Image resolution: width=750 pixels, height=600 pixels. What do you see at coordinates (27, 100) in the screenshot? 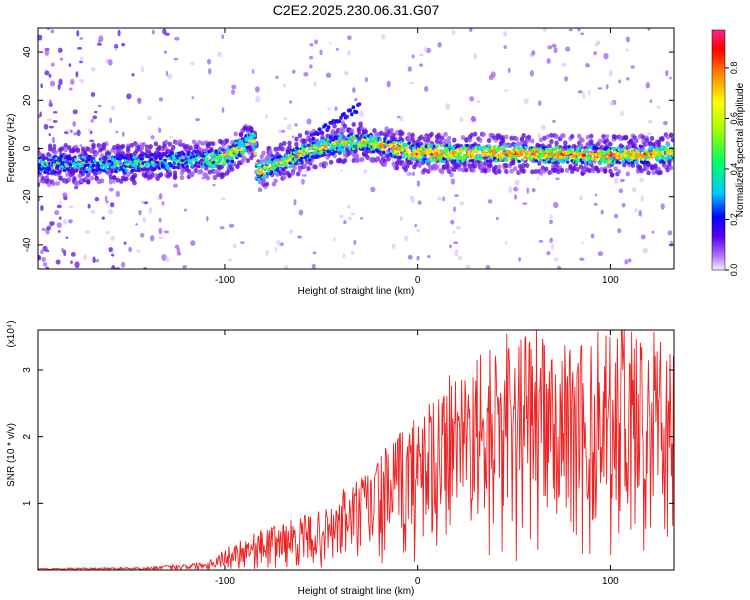
I see `y-tick-label: 20` at bounding box center [27, 100].